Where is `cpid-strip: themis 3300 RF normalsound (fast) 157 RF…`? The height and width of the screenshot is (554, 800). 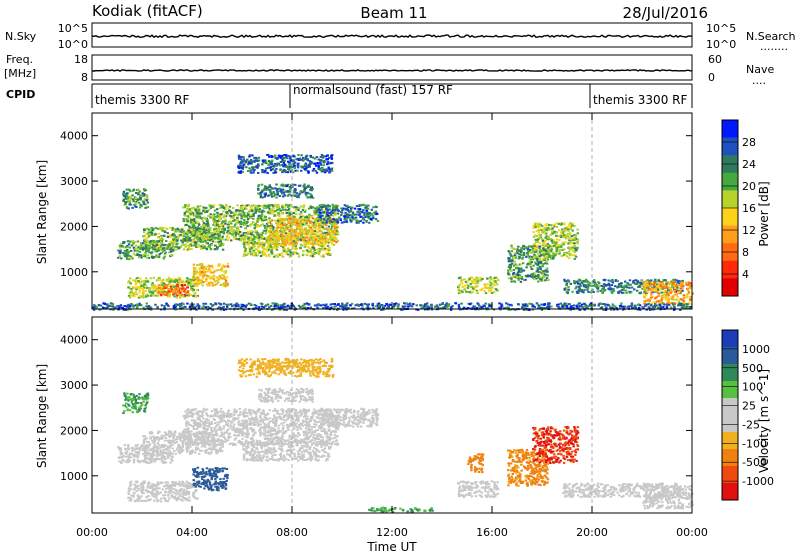
cpid-strip: themis 3300 RF normalsound (fast) 157 RF… is located at coordinates (392, 95).